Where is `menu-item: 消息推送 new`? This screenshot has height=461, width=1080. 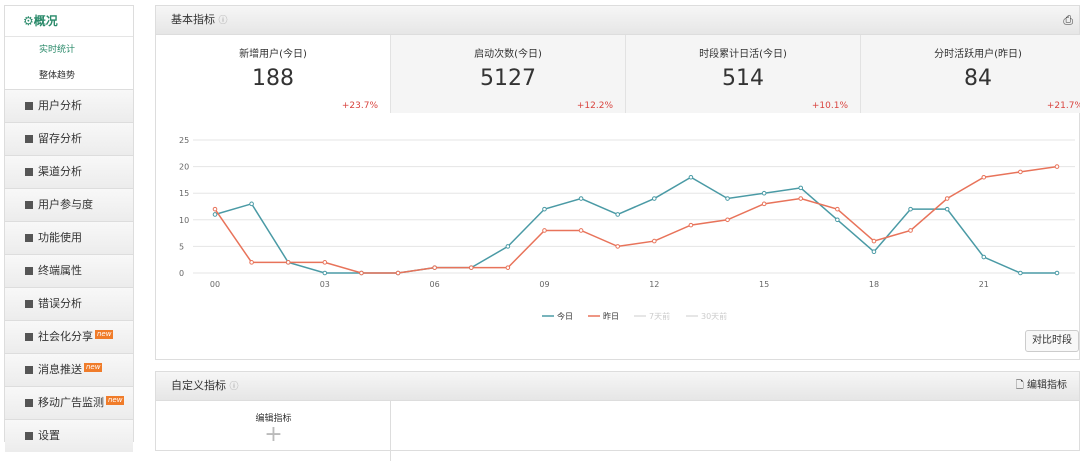 menu-item: 消息推送 new is located at coordinates (69, 369).